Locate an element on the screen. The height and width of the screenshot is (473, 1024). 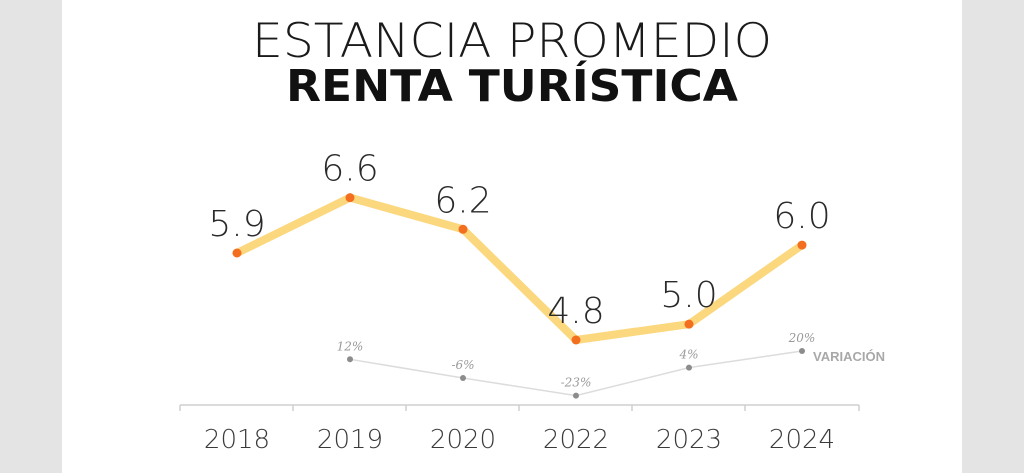
legend-variacion: VARIACIÓN is located at coordinates (849, 356).